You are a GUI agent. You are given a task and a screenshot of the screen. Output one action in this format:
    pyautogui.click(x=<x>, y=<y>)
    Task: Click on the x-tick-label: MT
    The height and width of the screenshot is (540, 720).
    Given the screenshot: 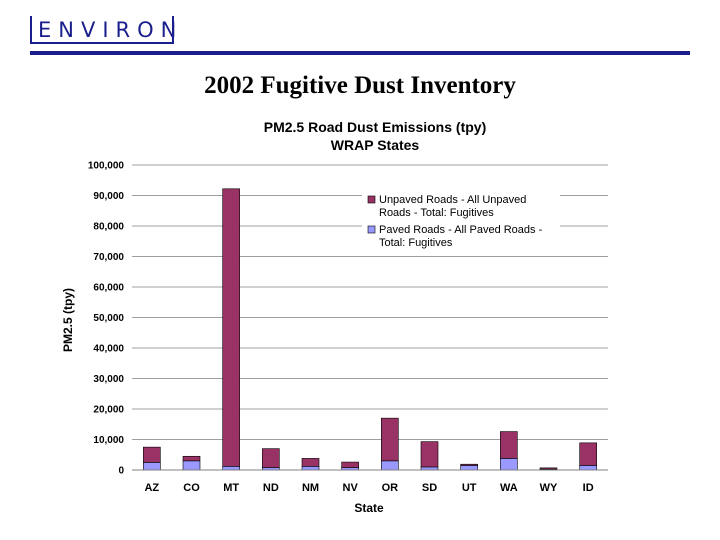 What is the action you would take?
    pyautogui.click(x=231, y=488)
    